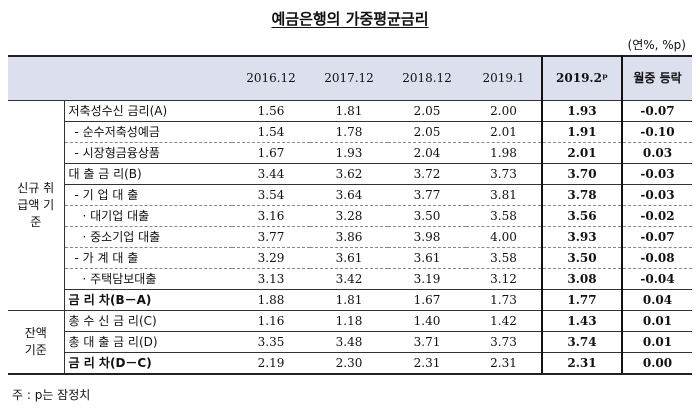 This screenshot has height=410, width=700. What do you see at coordinates (504, 279) in the screenshot?
I see `cell: 3.12` at bounding box center [504, 279].